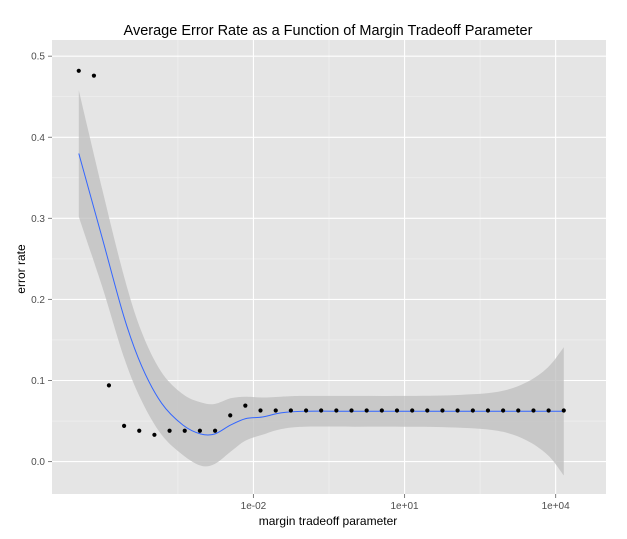  I want to click on y-tick-label: 0.1, so click(38, 381).